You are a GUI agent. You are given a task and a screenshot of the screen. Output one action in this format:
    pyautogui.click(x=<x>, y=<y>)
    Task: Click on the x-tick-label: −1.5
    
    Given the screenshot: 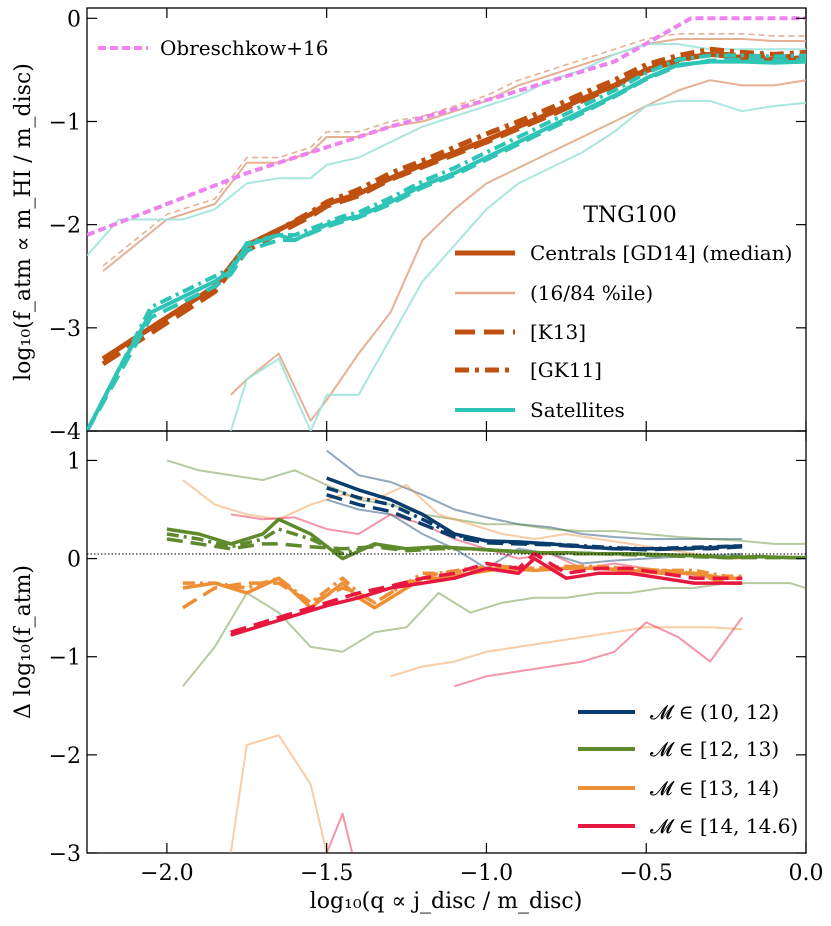 What is the action you would take?
    pyautogui.click(x=326, y=873)
    